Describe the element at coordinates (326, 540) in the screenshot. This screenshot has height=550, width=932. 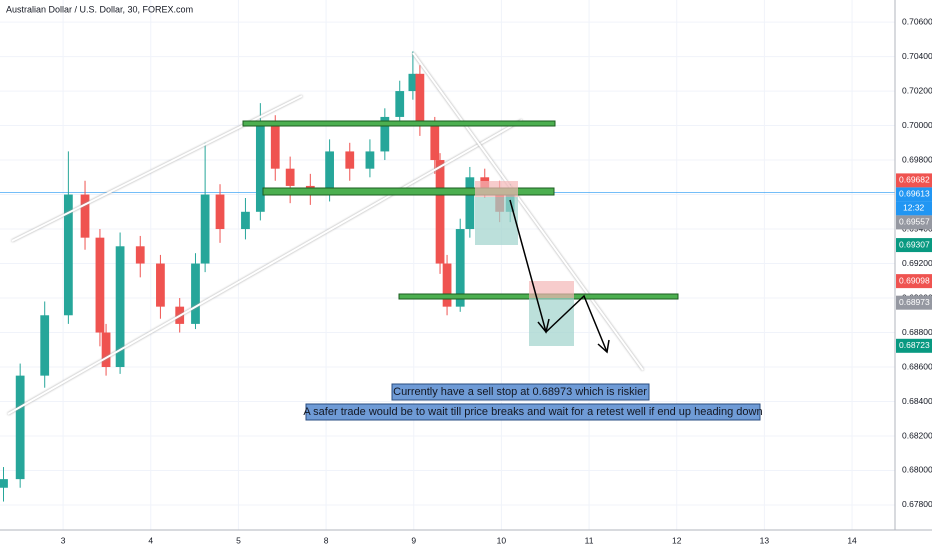
I see `x-tick-label: 8` at that location.